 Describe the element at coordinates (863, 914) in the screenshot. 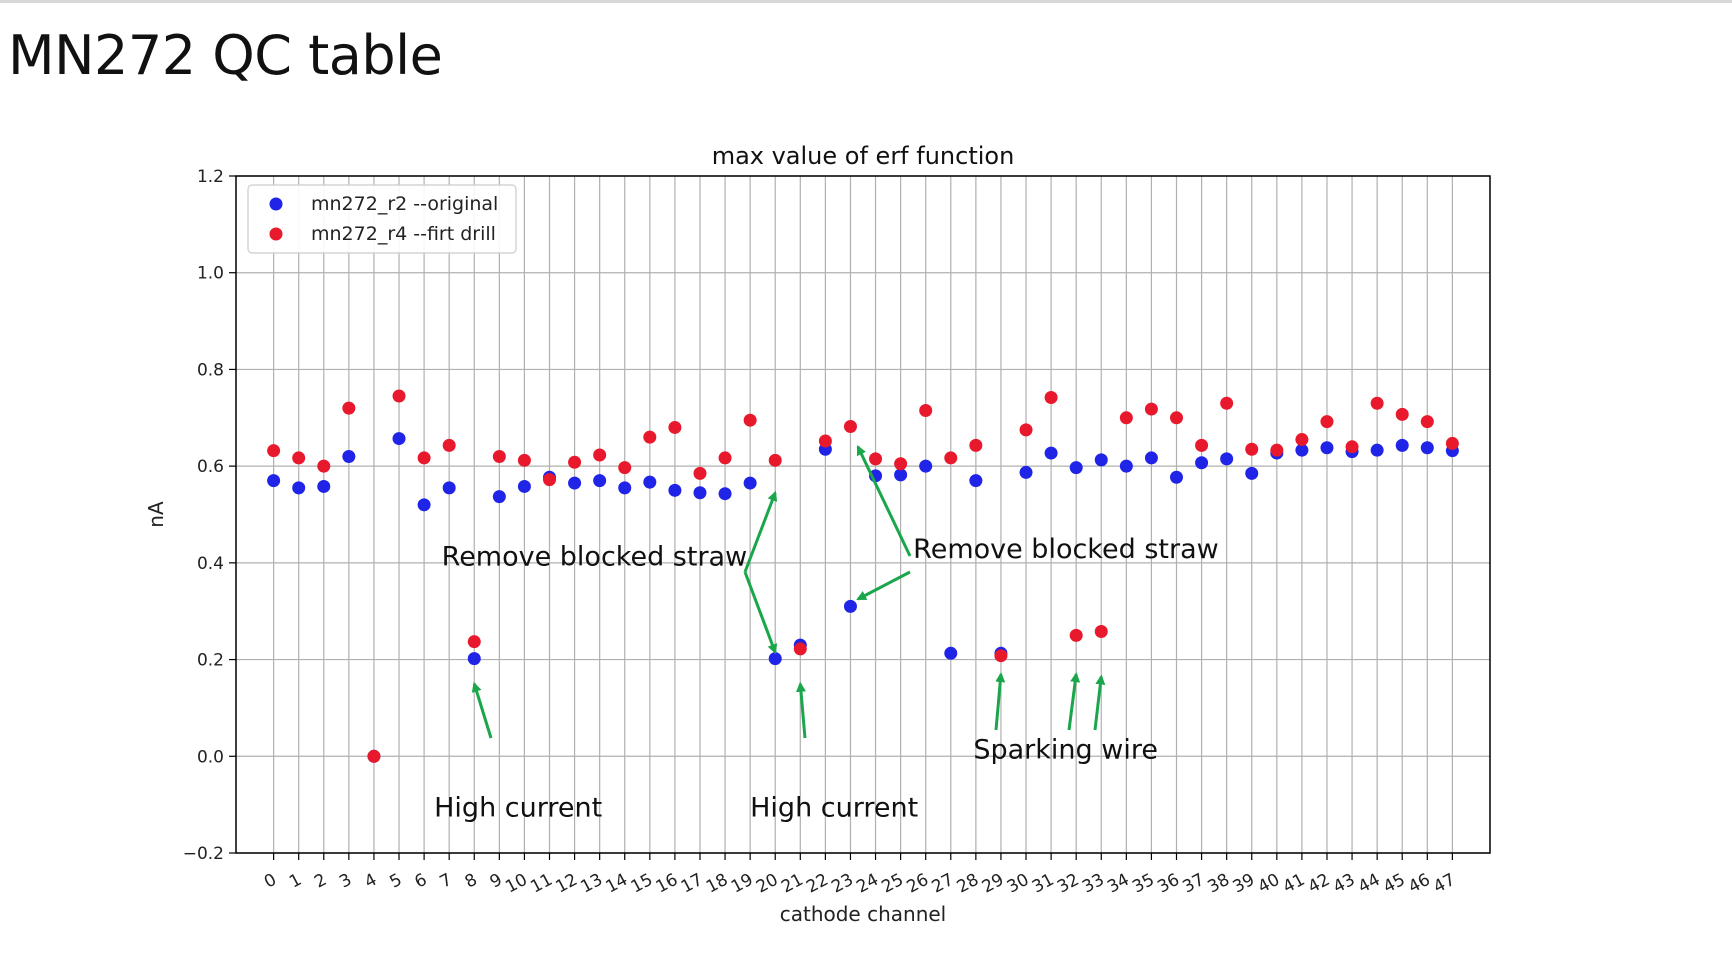

I see `x-axis-label: cathode channel` at that location.